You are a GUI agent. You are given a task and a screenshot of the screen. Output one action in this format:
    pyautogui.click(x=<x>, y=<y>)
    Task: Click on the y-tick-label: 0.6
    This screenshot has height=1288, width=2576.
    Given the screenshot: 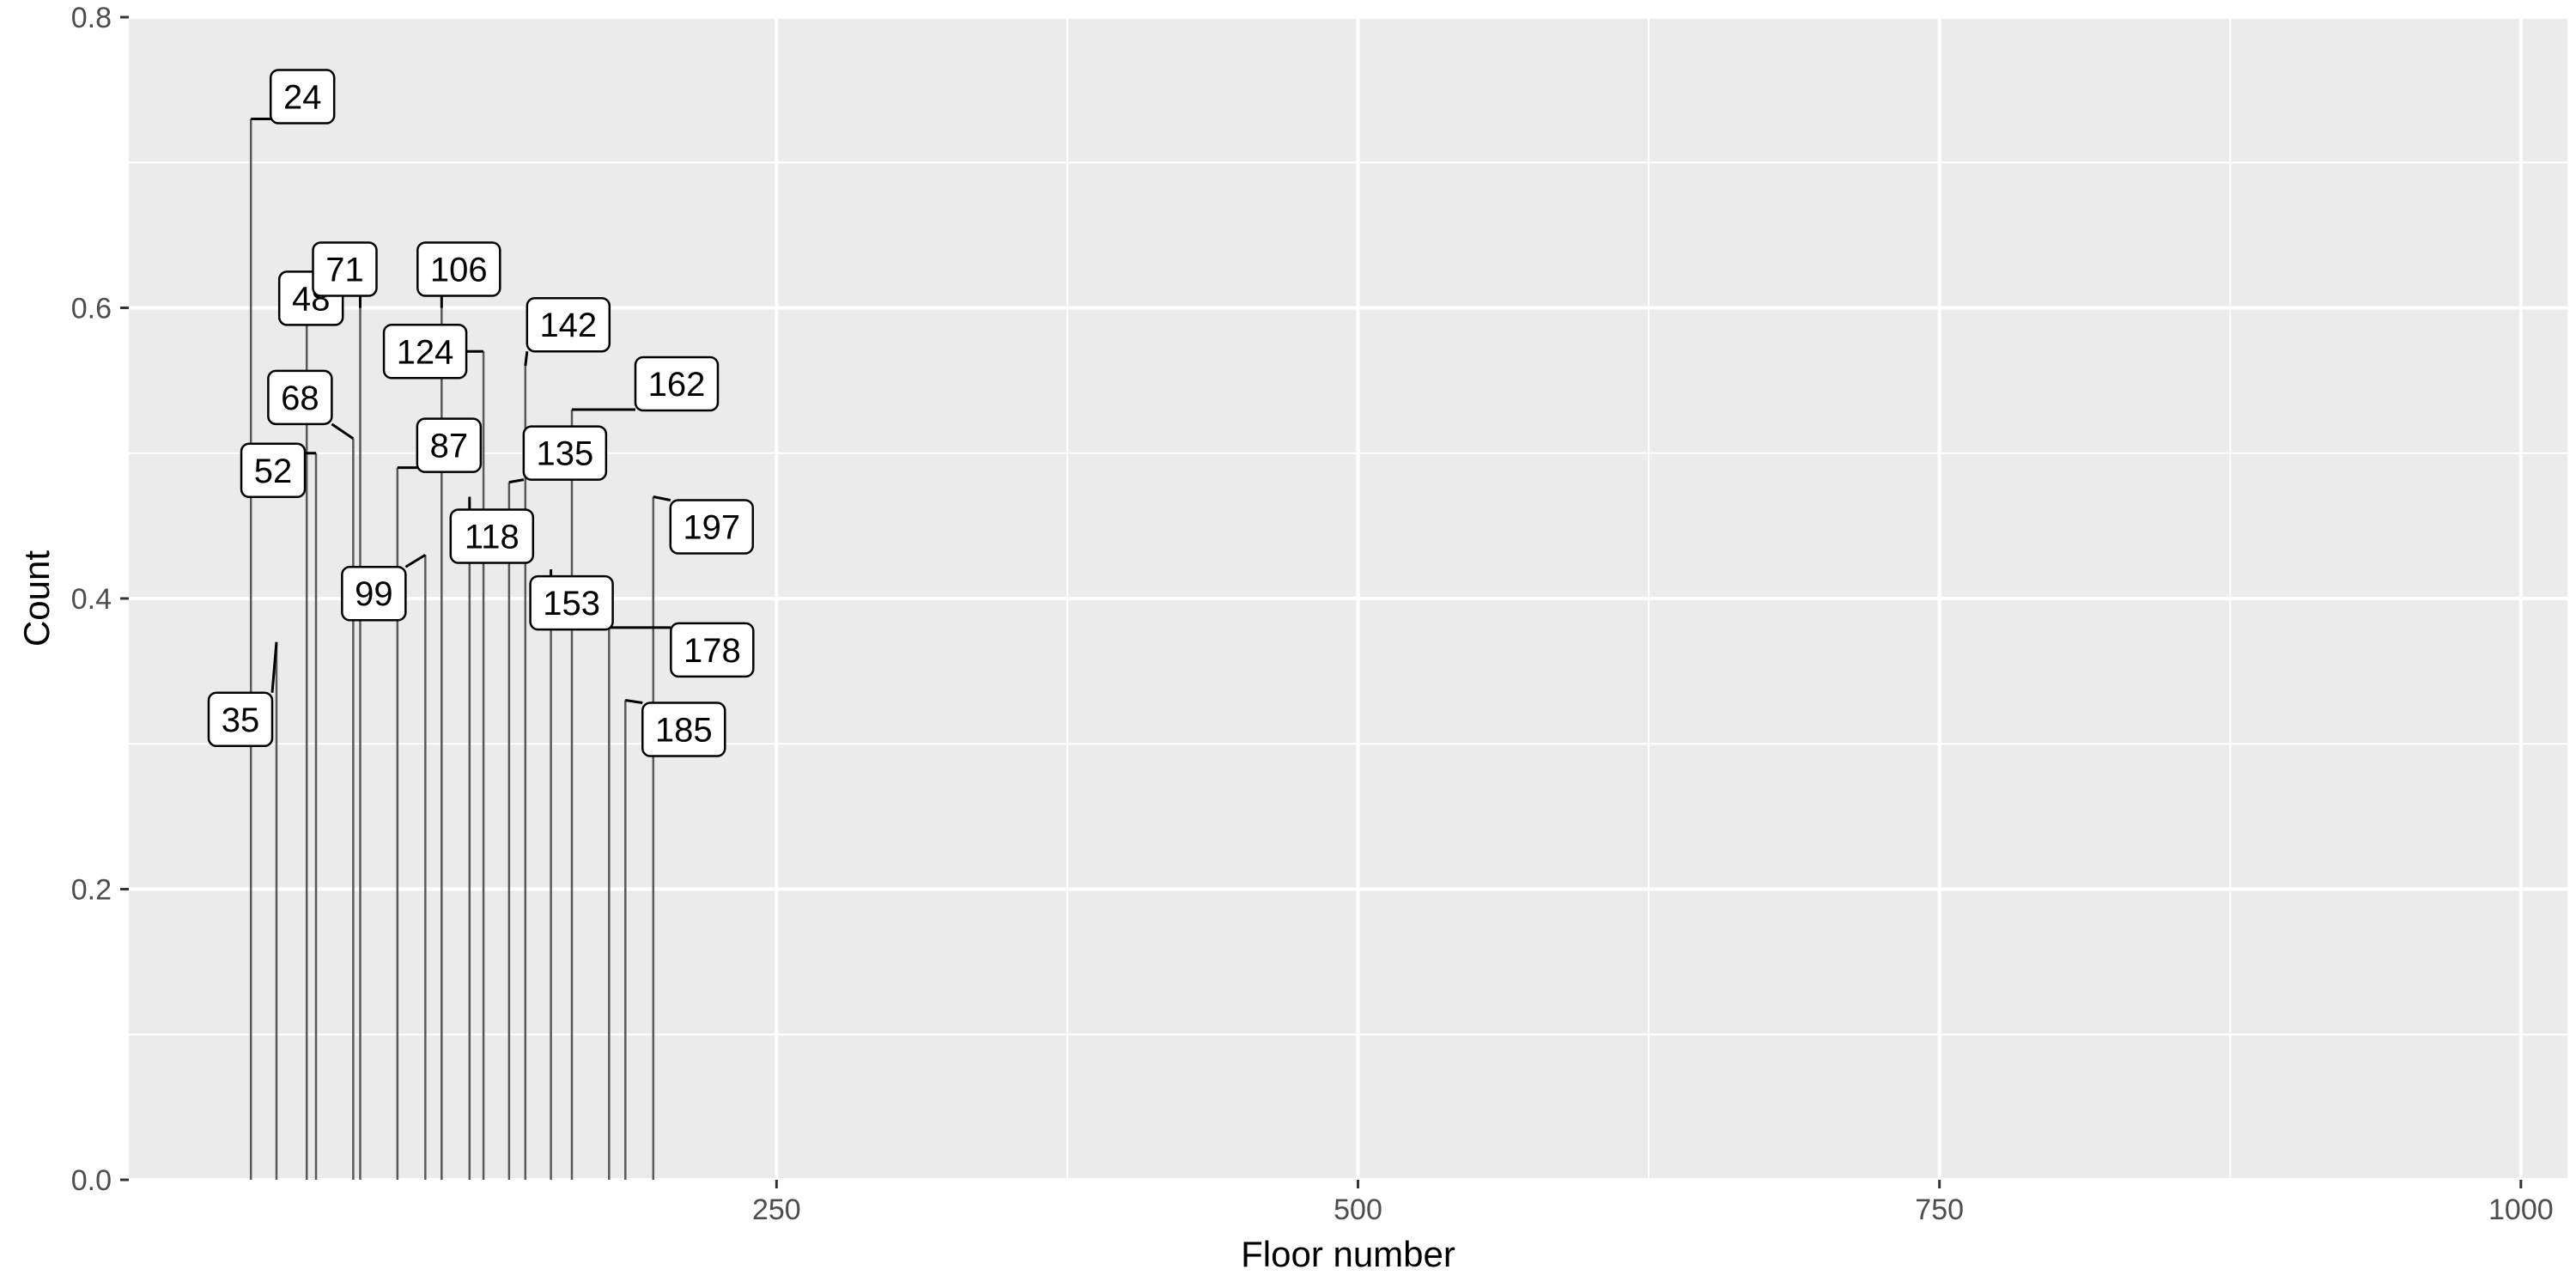 What is the action you would take?
    pyautogui.click(x=91, y=309)
    